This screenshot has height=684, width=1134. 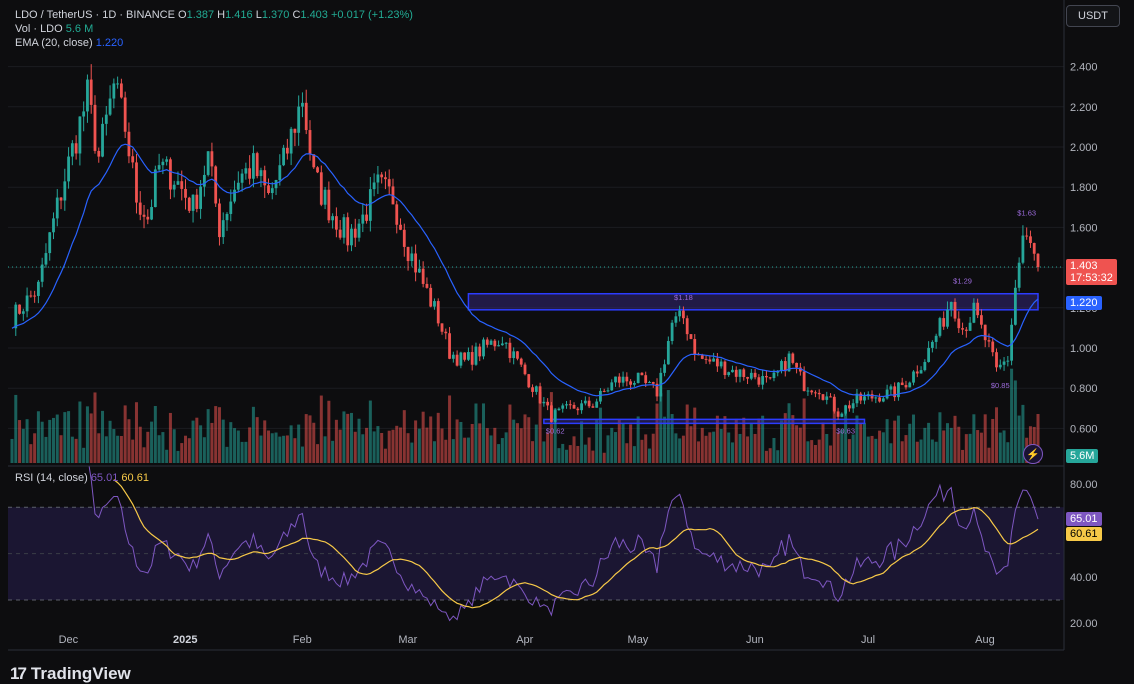 I want to click on rsi-legend: RSI (14, close) 65.01 60.61, so click(x=82, y=478).